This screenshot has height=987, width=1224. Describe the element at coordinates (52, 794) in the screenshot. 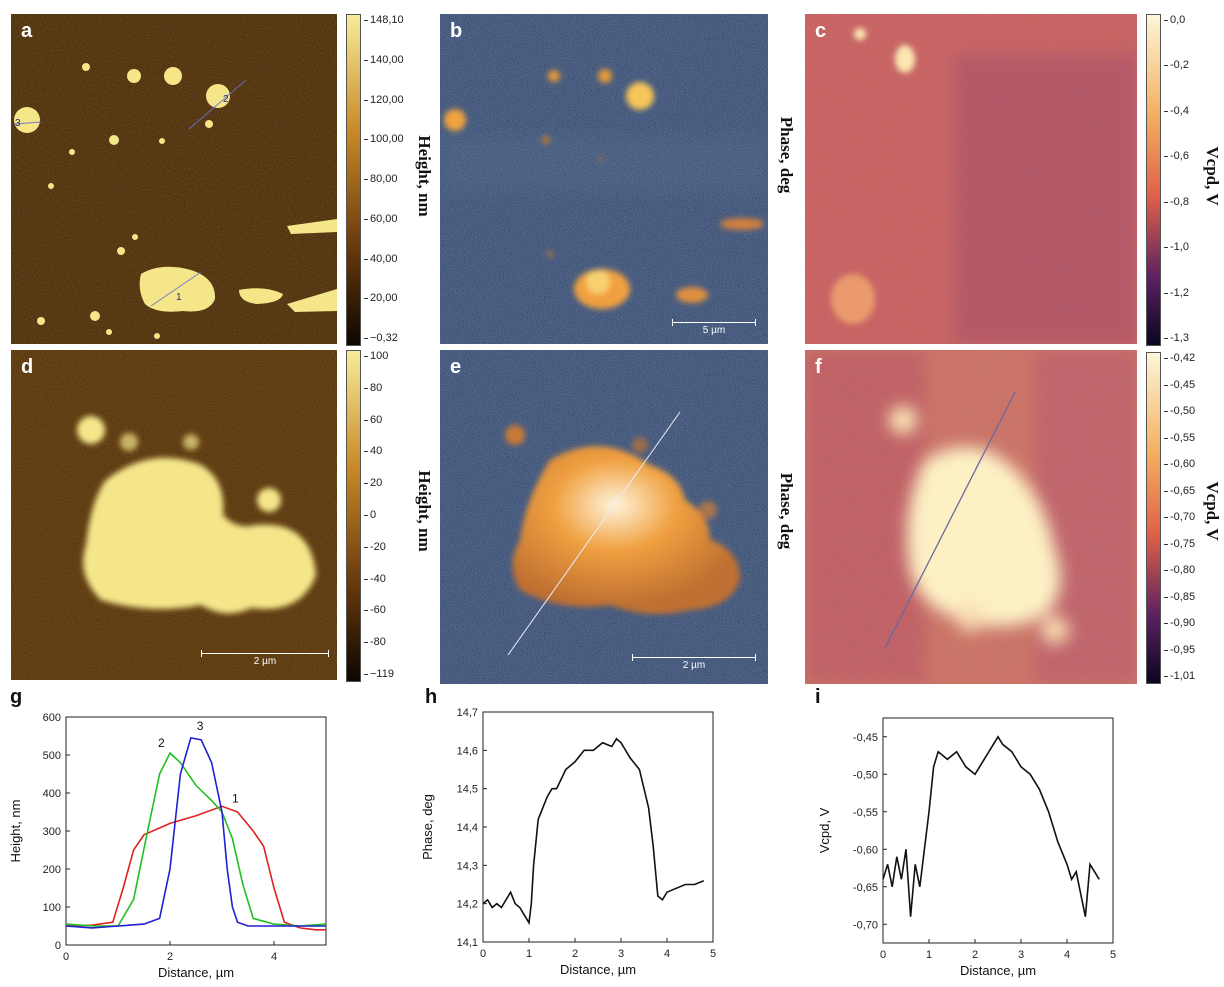

I see `y-tick-label: 400` at that location.